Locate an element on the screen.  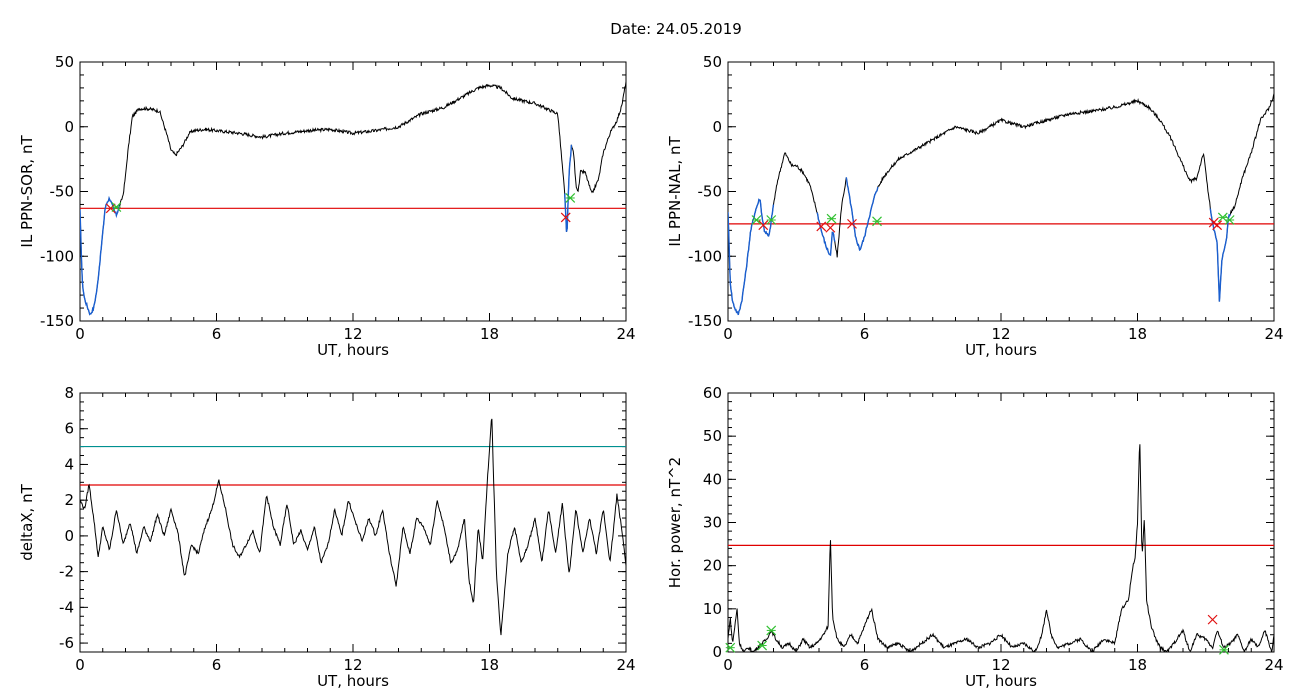
y-tick-label: -2 is located at coordinates (66, 572).